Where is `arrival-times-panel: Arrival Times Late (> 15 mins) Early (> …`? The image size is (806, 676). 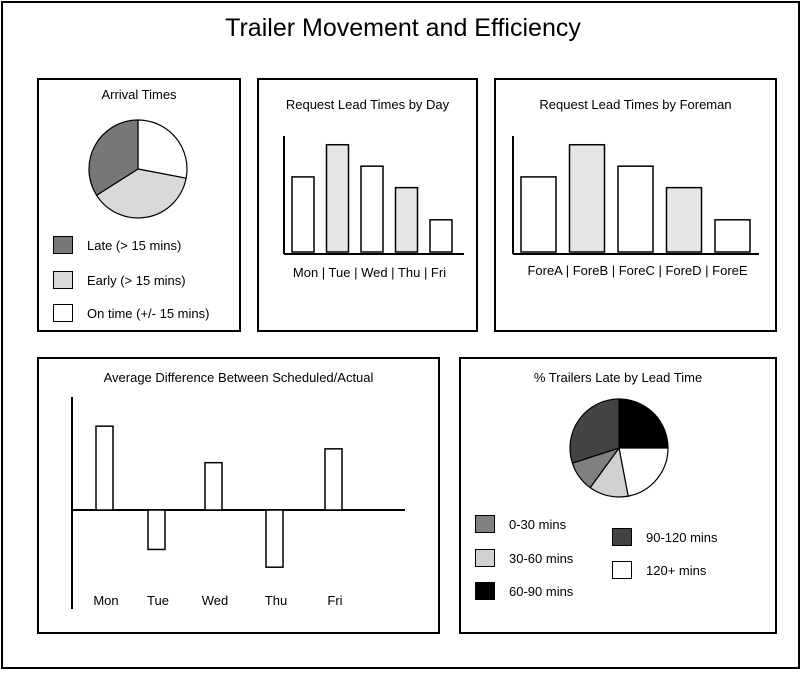
arrival-times-panel: Arrival Times Late (> 15 mins) Early (> … is located at coordinates (139, 205).